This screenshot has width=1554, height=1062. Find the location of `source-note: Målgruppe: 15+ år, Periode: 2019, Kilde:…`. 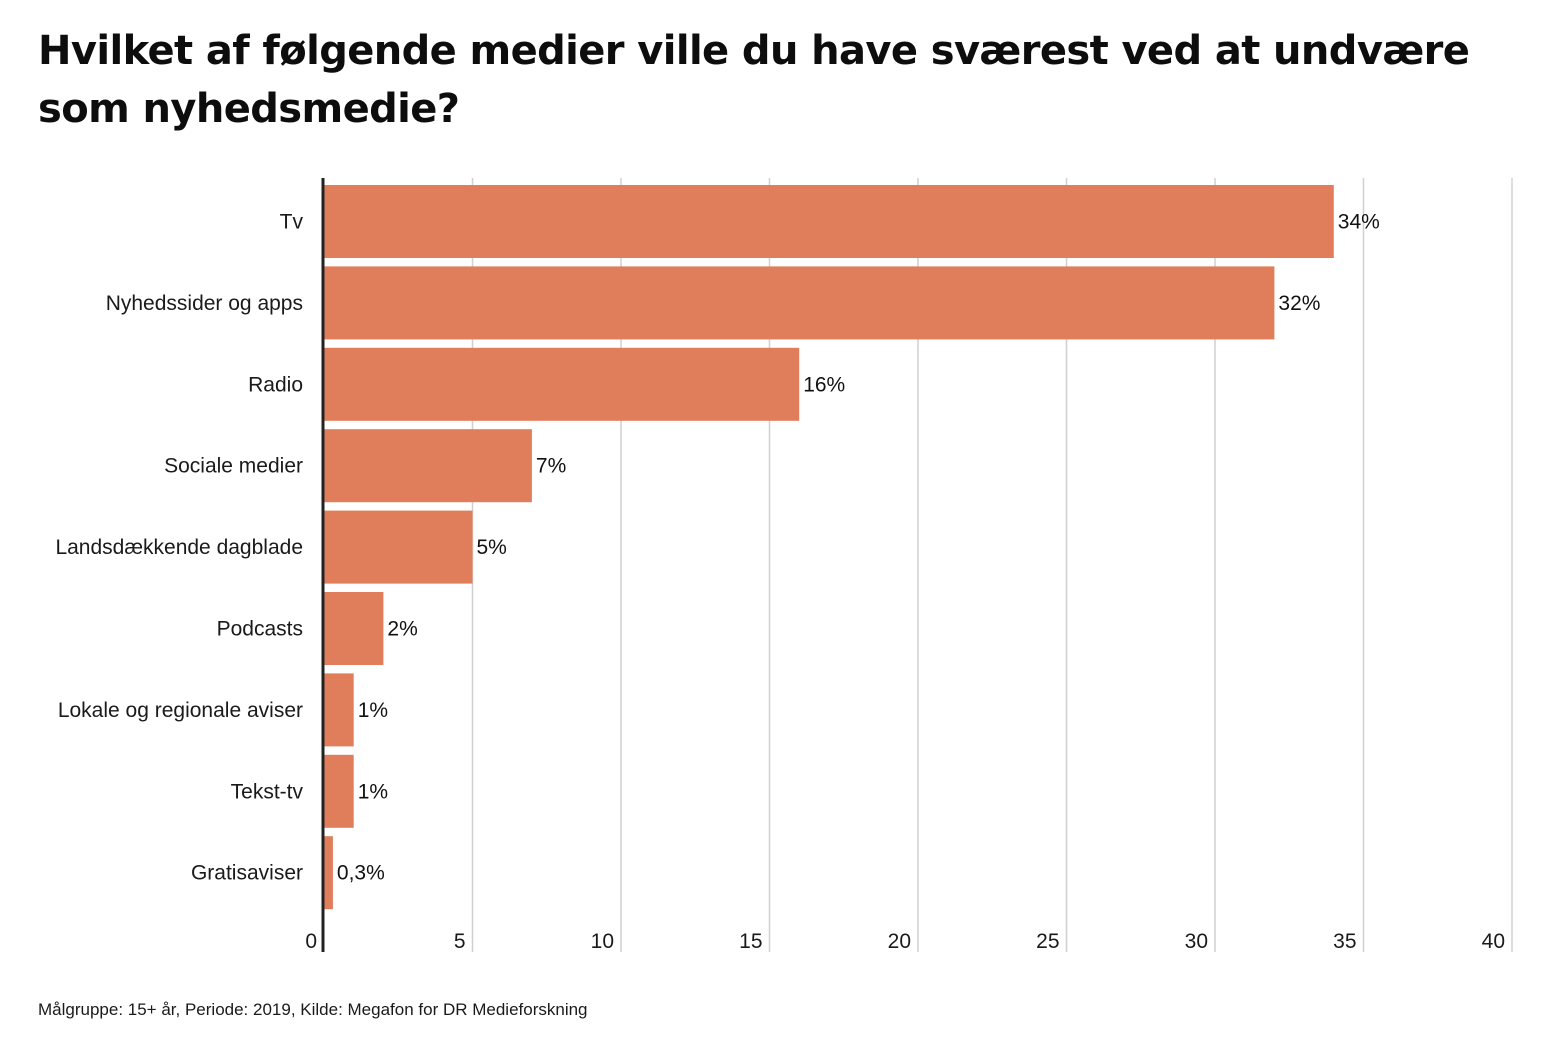

source-note: Målgruppe: 15+ år, Periode: 2019, Kilde:… is located at coordinates (313, 1009).